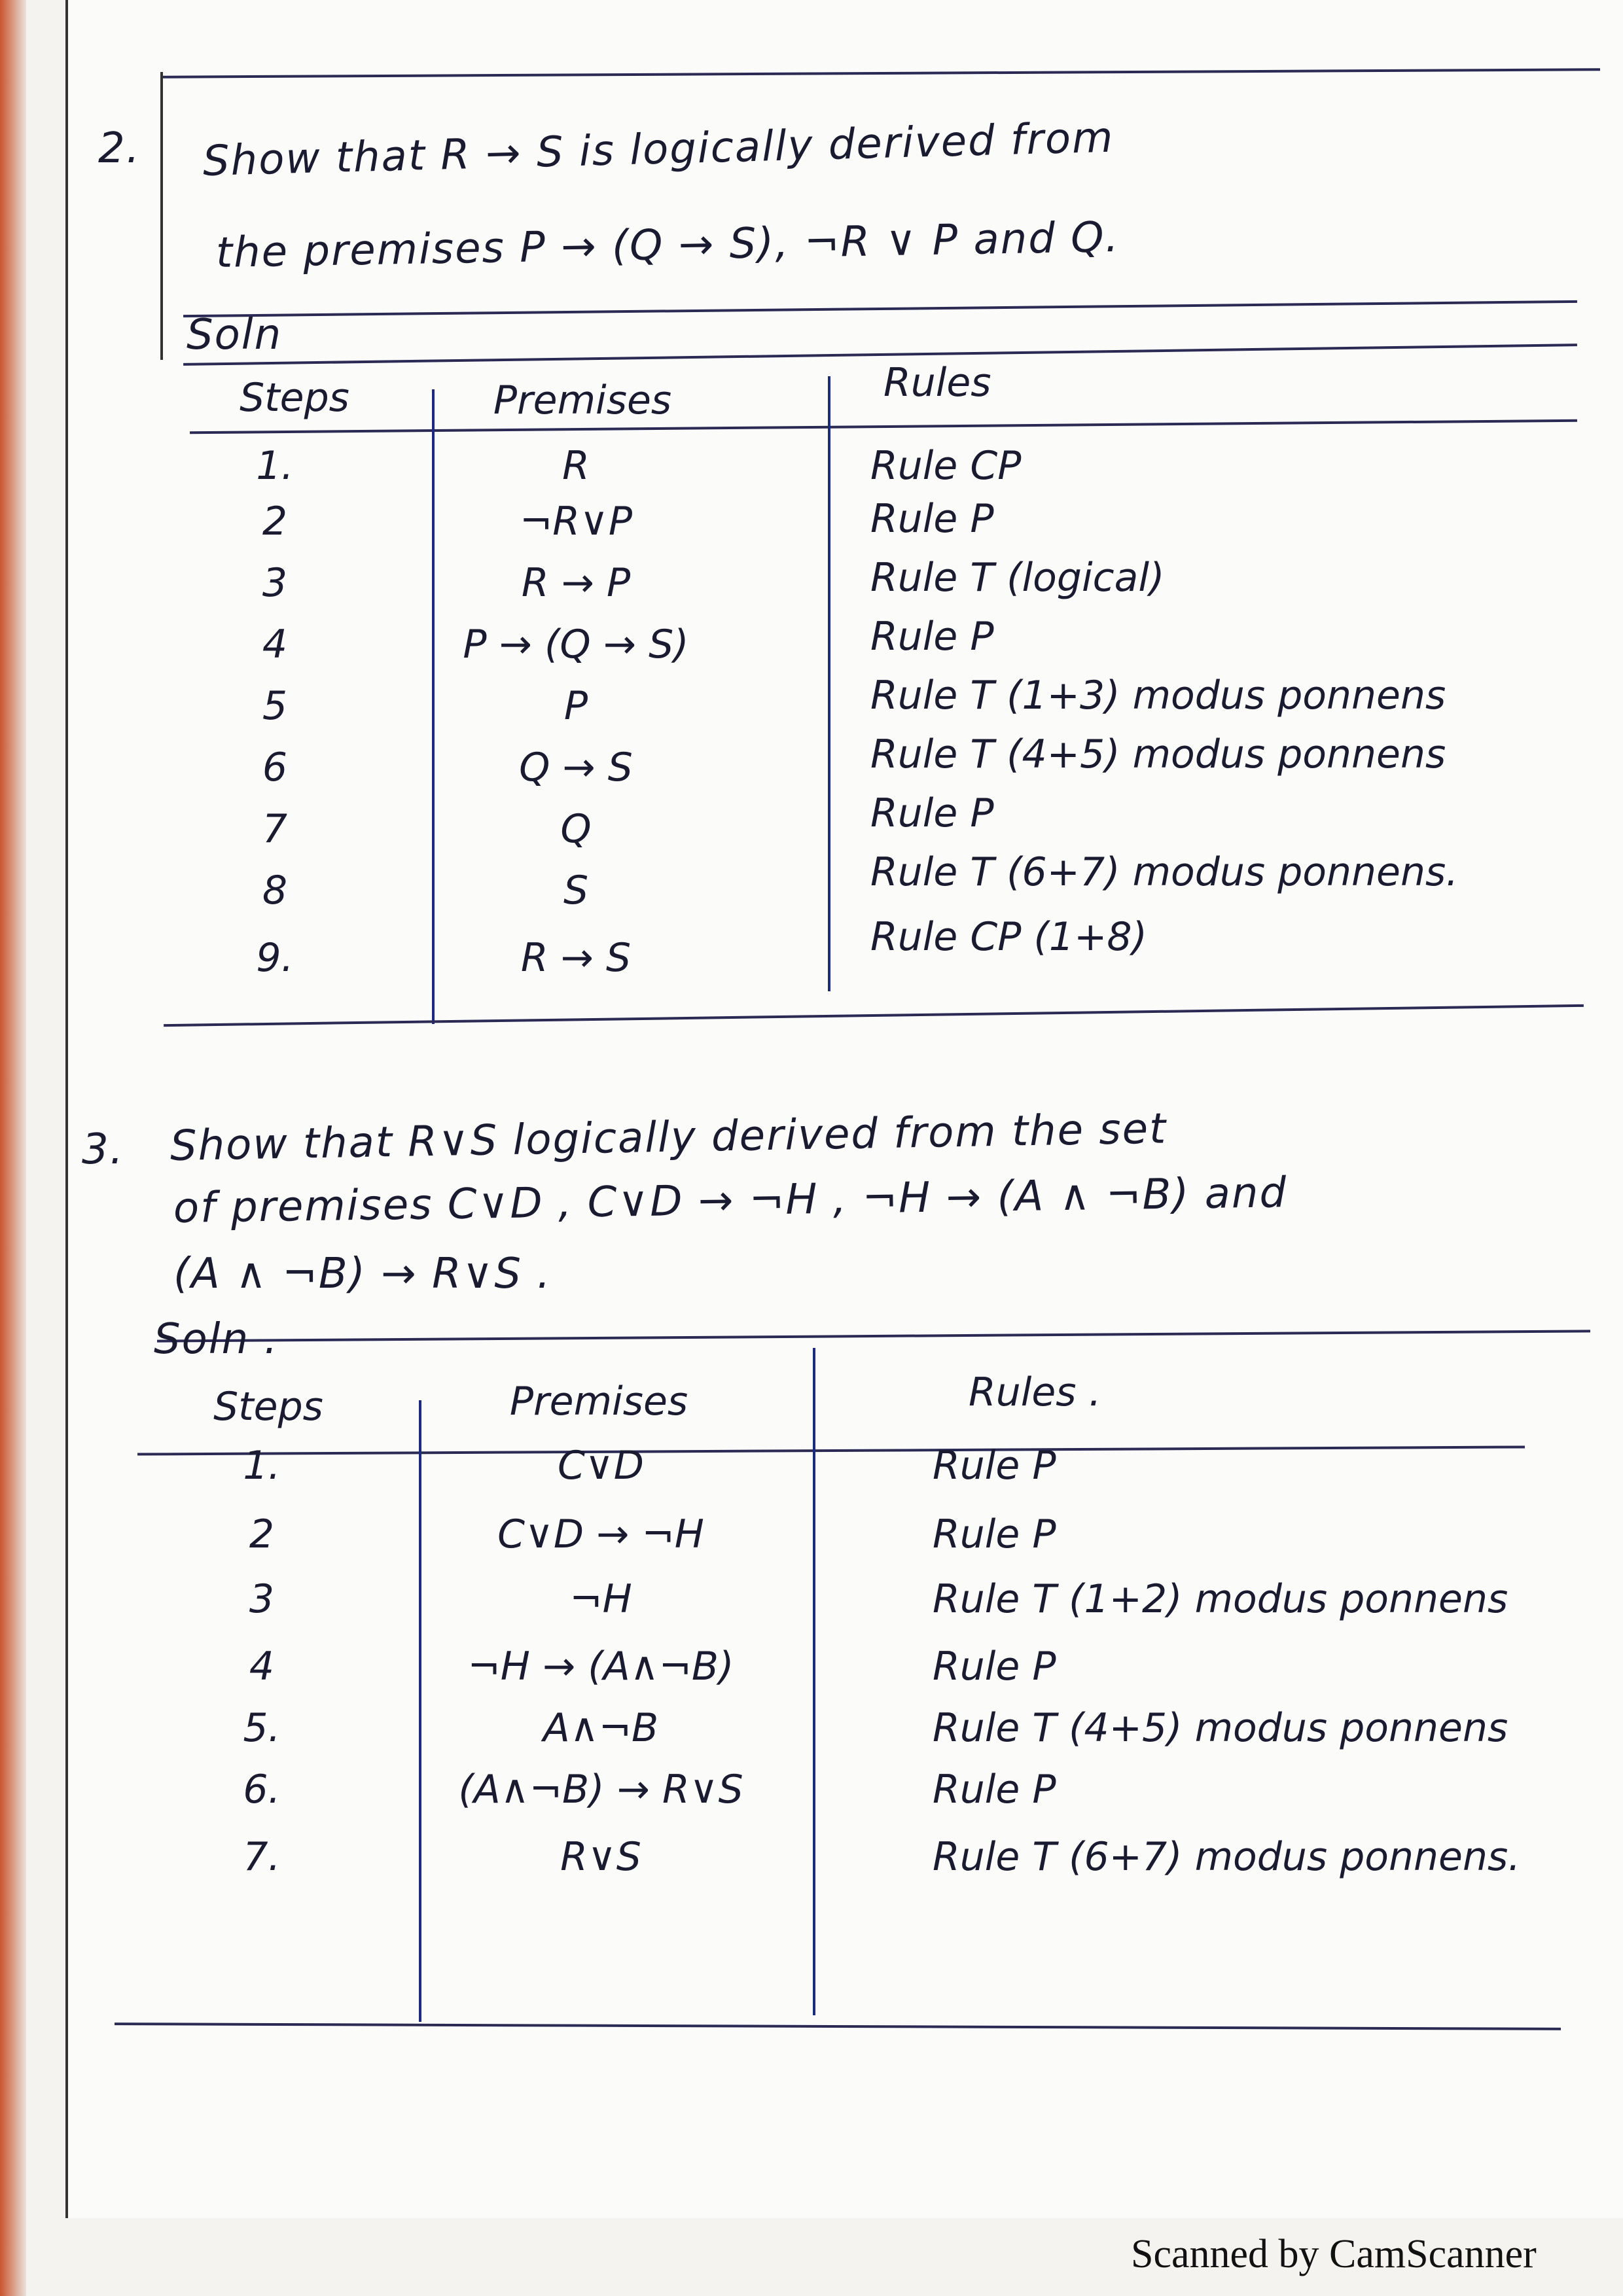  I want to click on q3-row-premise: R∨S, so click(600, 1857).